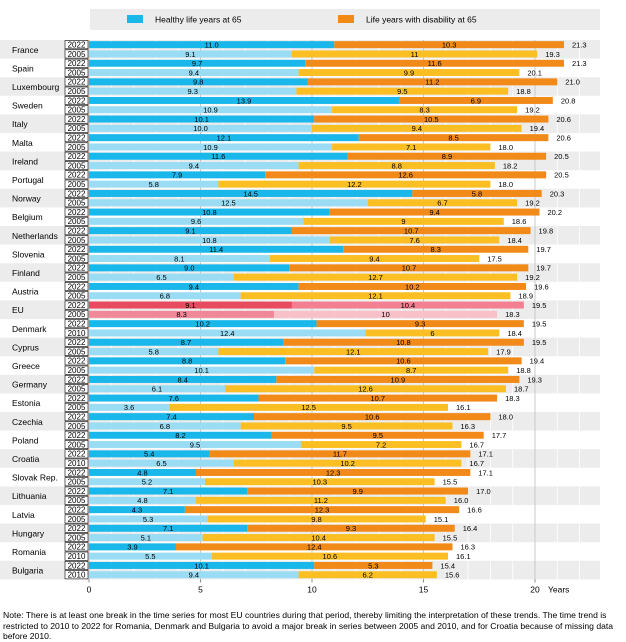 This screenshot has width=626, height=642. What do you see at coordinates (181, 314) in the screenshot?
I see `healthy-value-label: 8.3` at bounding box center [181, 314].